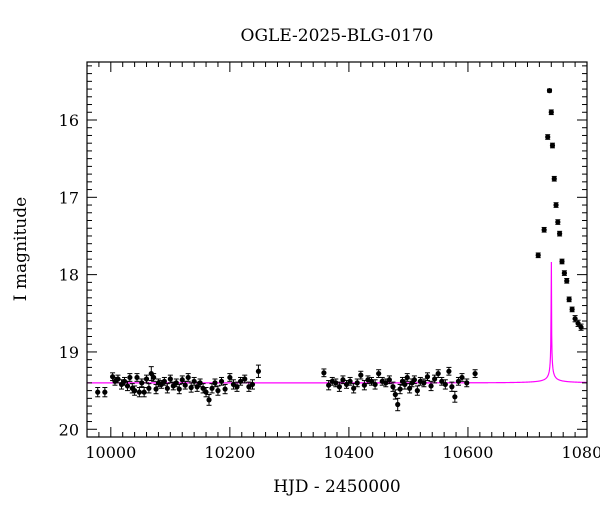 The image size is (600, 512). I want to click on x-tick-label: 10600, so click(467, 452).